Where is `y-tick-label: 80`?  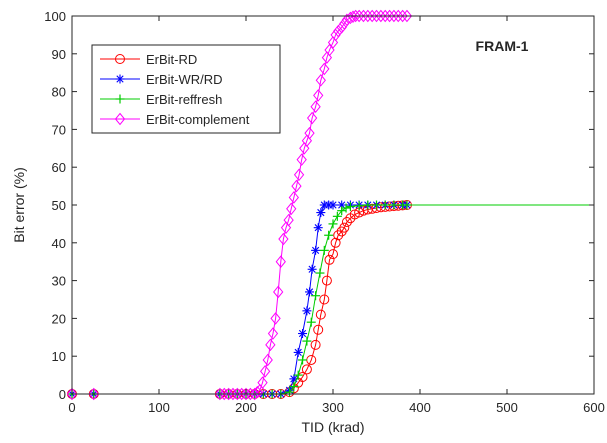 y-tick-label: 80 is located at coordinates (59, 92).